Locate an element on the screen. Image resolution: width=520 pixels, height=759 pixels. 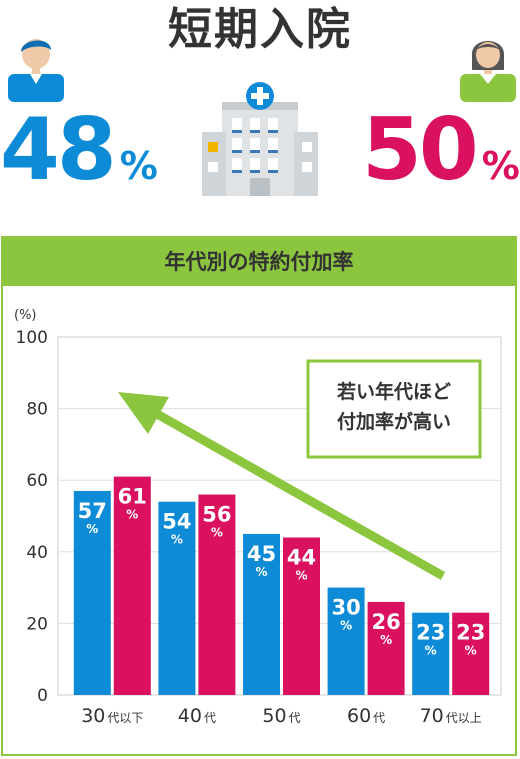
trend-arrow-line is located at coordinates (296, 493).